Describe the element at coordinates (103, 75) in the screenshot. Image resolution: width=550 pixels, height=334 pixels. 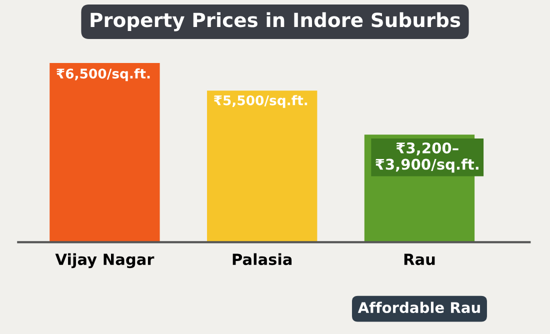
I see `data-label: ₹6,500/sq.ft.` at that location.